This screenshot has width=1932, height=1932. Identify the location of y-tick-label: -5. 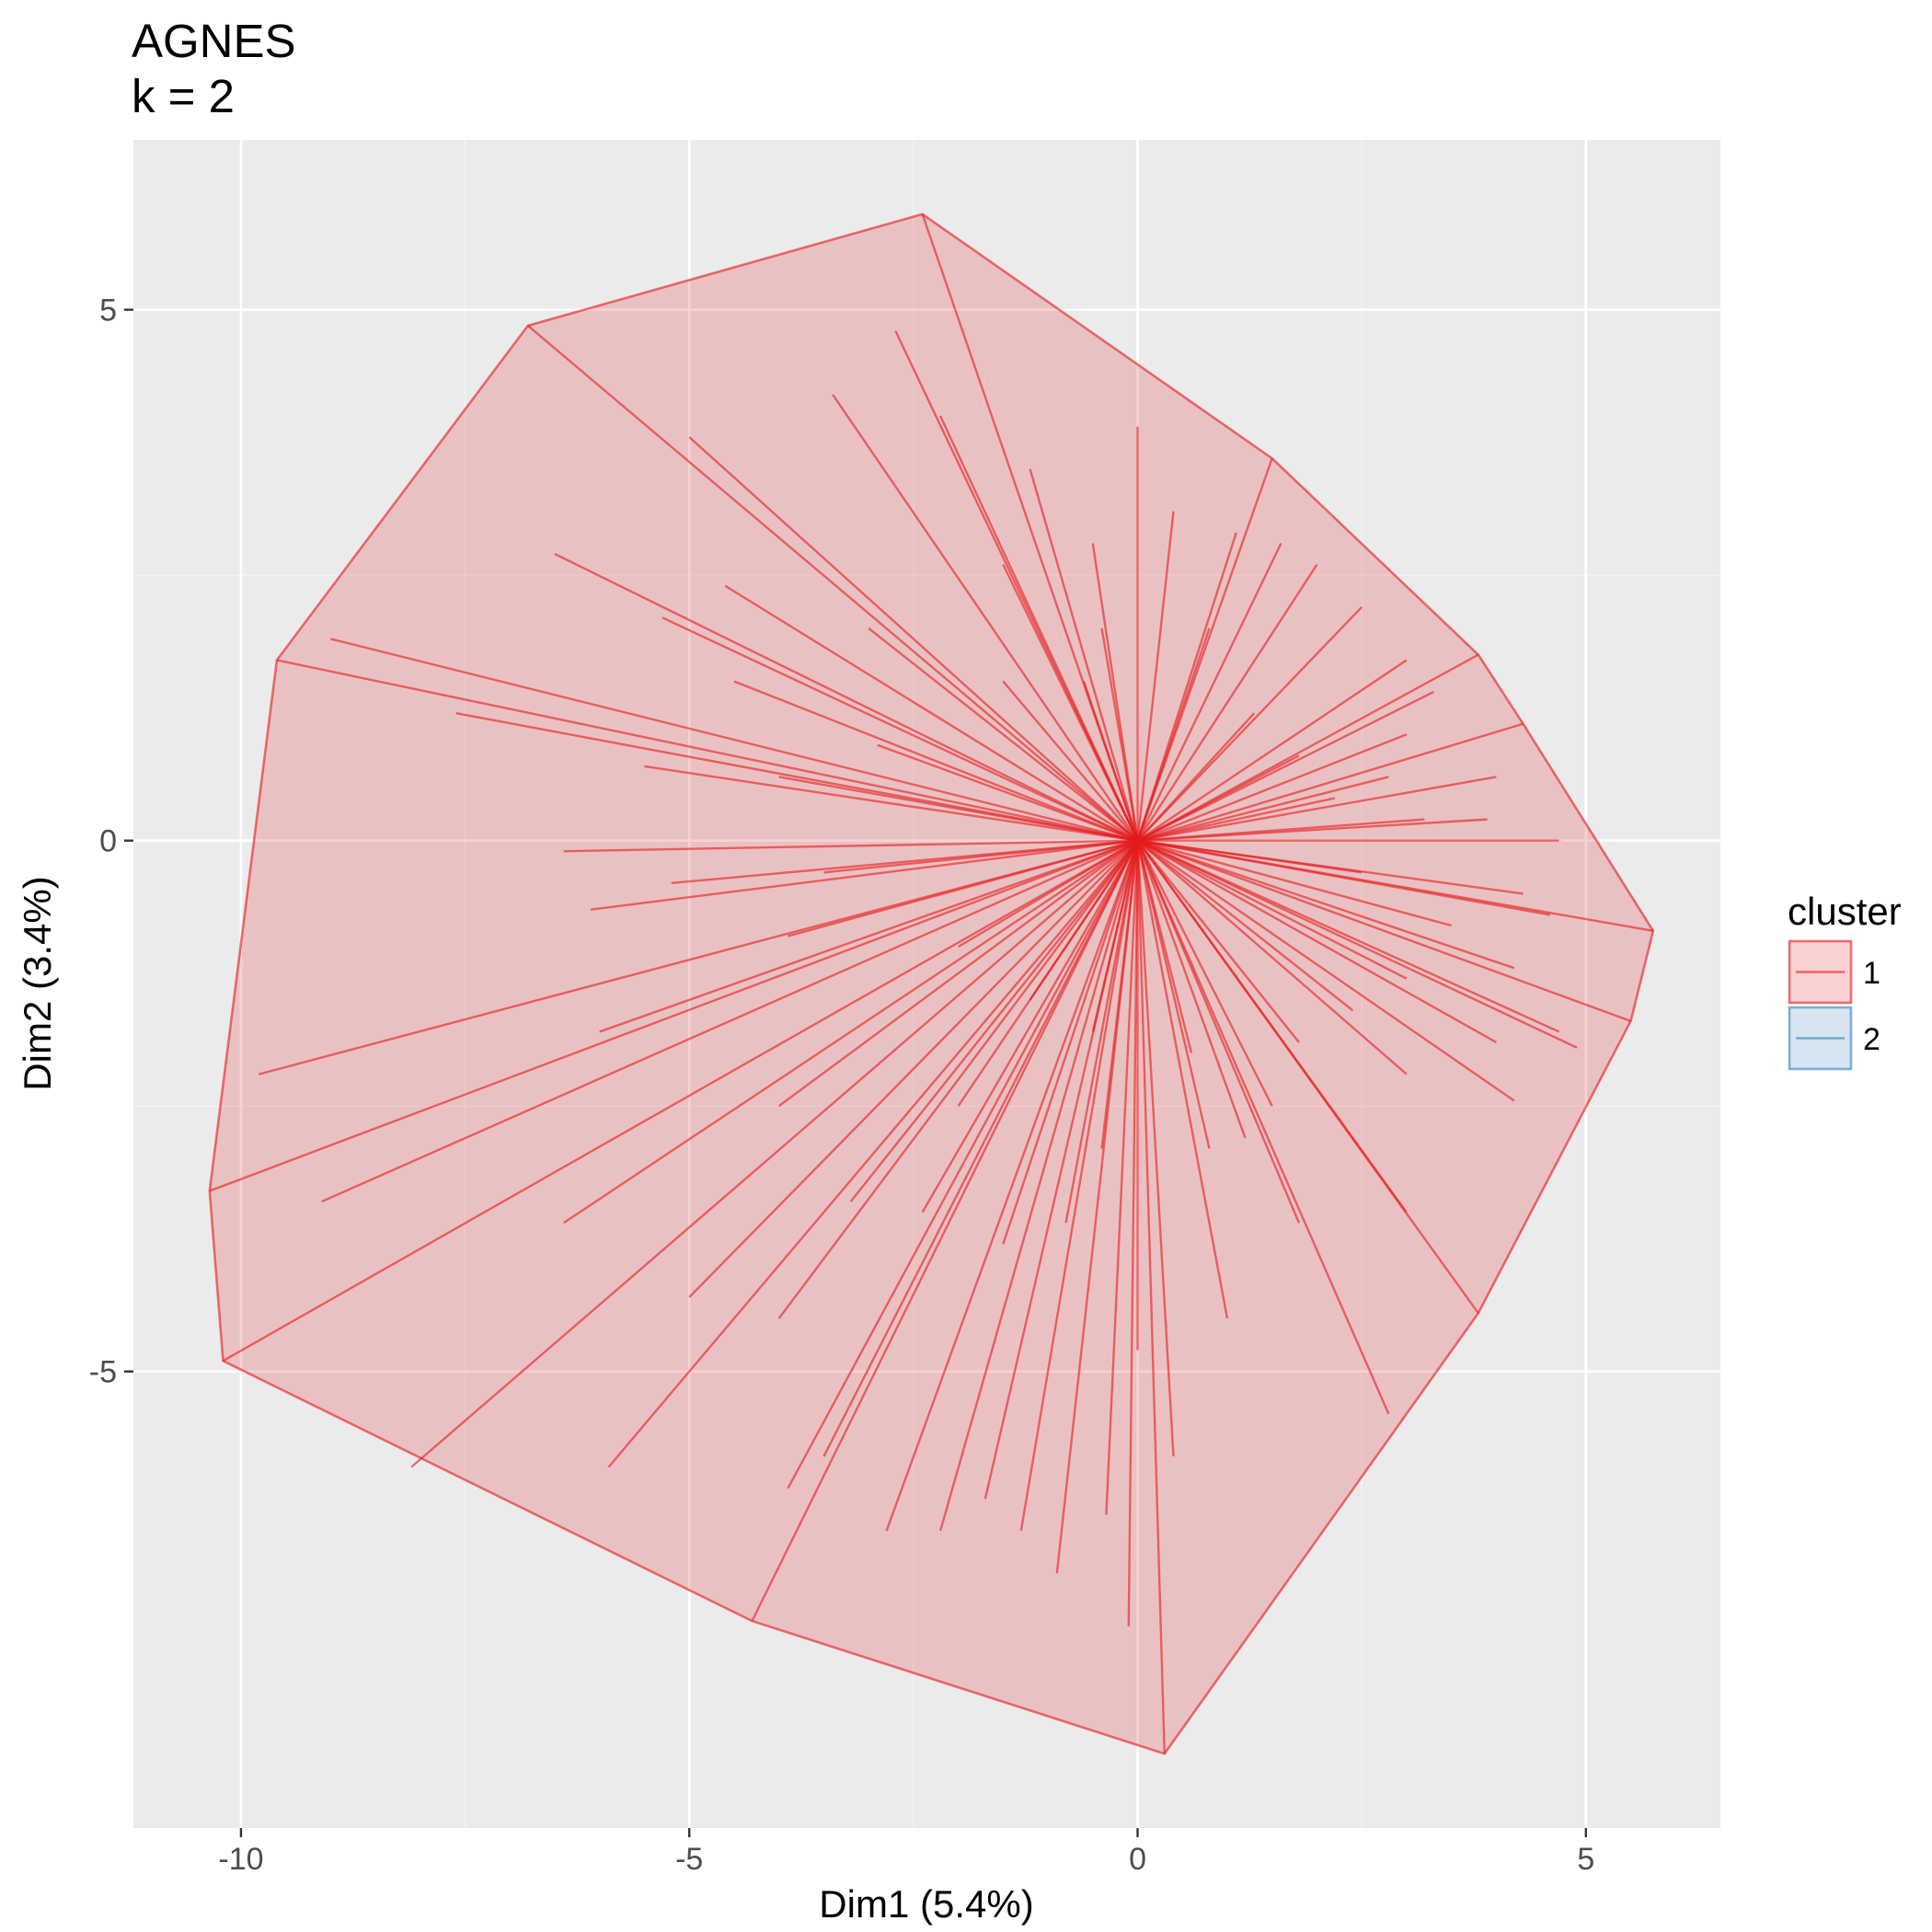
(103, 1372).